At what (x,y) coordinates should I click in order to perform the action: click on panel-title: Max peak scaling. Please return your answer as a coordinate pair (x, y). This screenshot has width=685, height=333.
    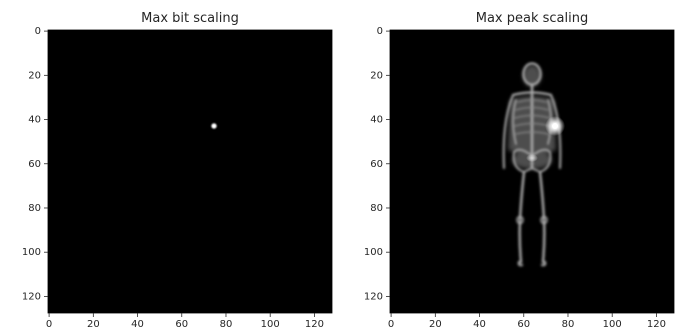
    Looking at the image, I should click on (532, 18).